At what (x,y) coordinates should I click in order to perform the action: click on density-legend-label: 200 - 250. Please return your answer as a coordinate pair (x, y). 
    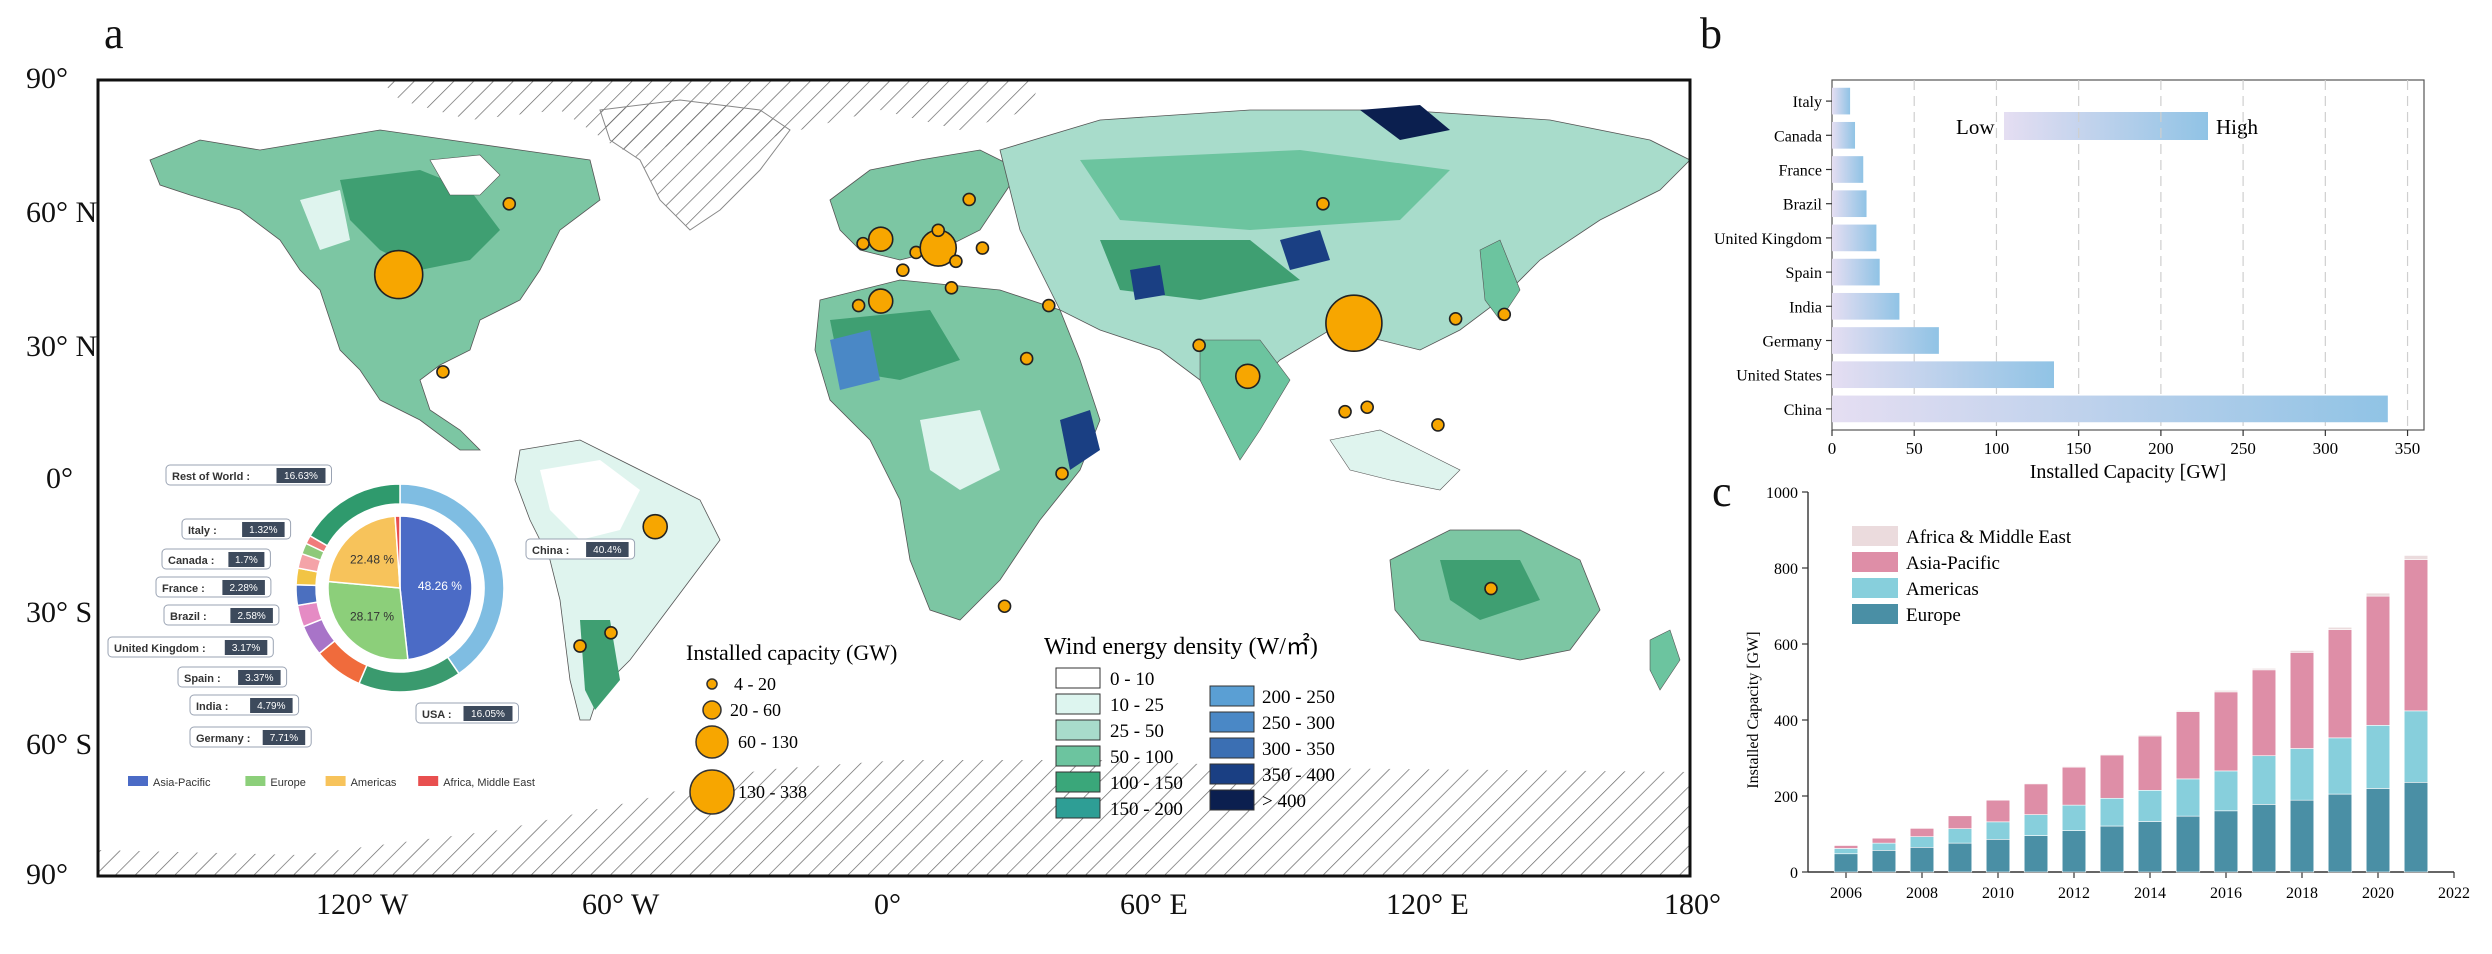
    Looking at the image, I should click on (1298, 697).